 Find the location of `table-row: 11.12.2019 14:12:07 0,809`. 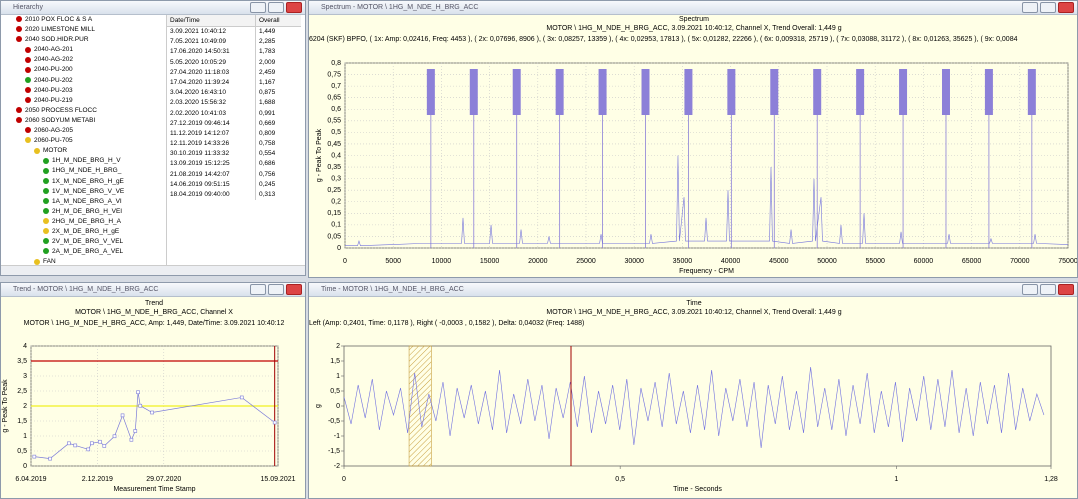

table-row: 11.12.2019 14:12:07 0,809 is located at coordinates (234, 134).